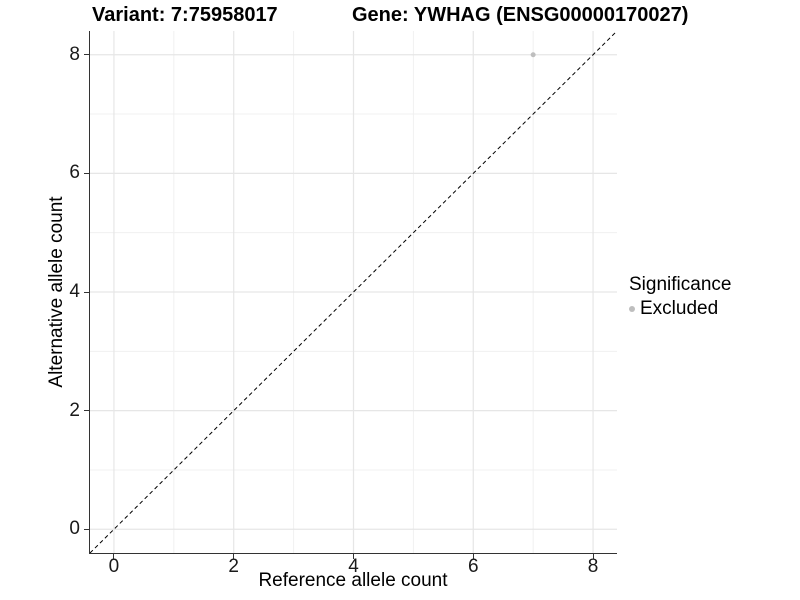  I want to click on legend-title: Significance, so click(680, 284).